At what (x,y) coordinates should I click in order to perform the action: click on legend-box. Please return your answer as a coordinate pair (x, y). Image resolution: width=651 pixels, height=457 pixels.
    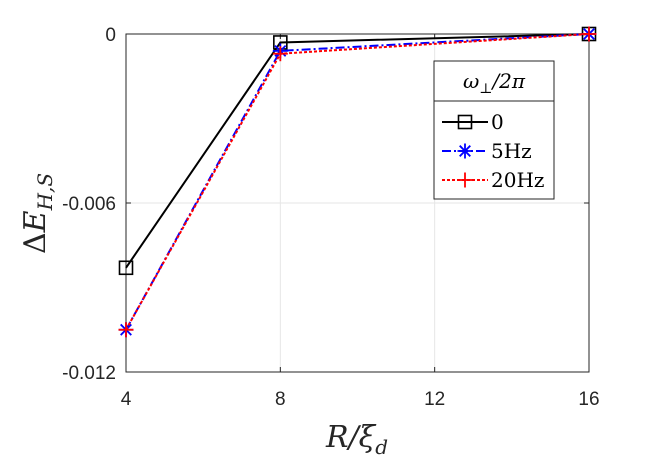
    Looking at the image, I should click on (494, 130).